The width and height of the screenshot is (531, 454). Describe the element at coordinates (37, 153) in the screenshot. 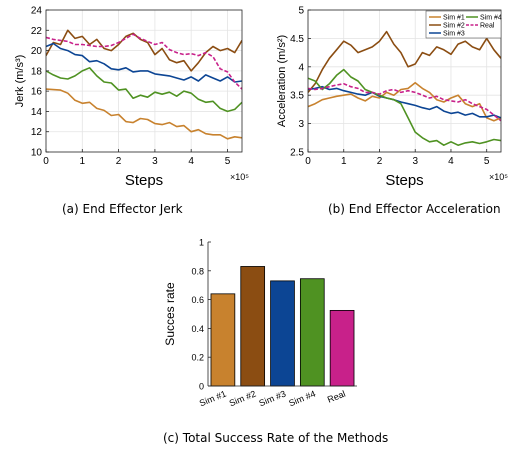

I see `y-tick-label: 10` at that location.